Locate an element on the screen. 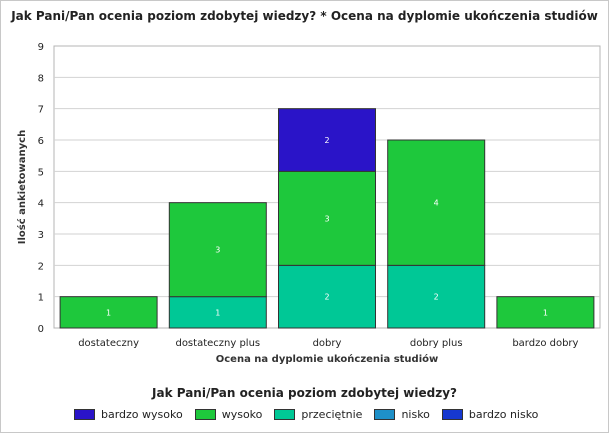  legend-item: przeciętnie is located at coordinates (318, 414).